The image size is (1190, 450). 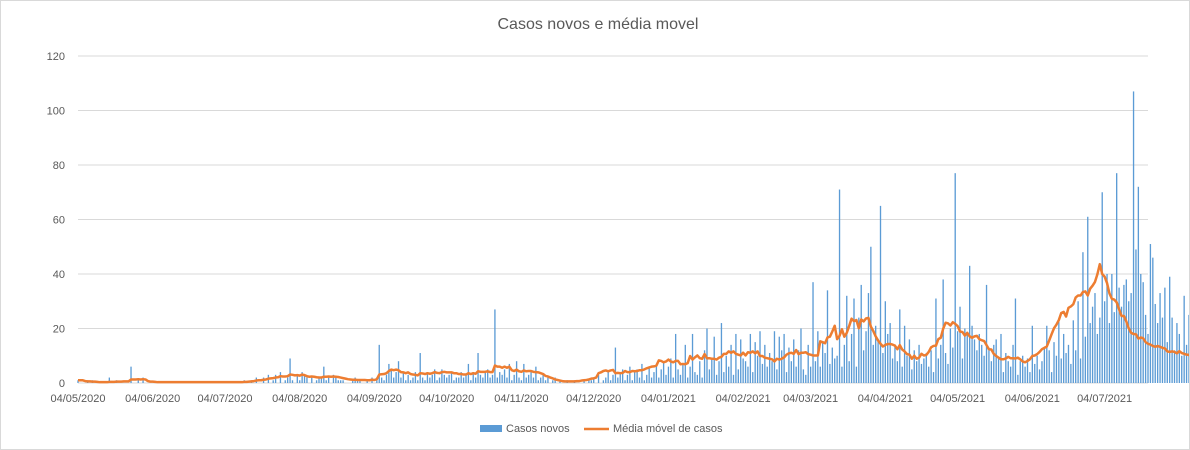 I want to click on y-tick-label: 100, so click(x=56, y=112).